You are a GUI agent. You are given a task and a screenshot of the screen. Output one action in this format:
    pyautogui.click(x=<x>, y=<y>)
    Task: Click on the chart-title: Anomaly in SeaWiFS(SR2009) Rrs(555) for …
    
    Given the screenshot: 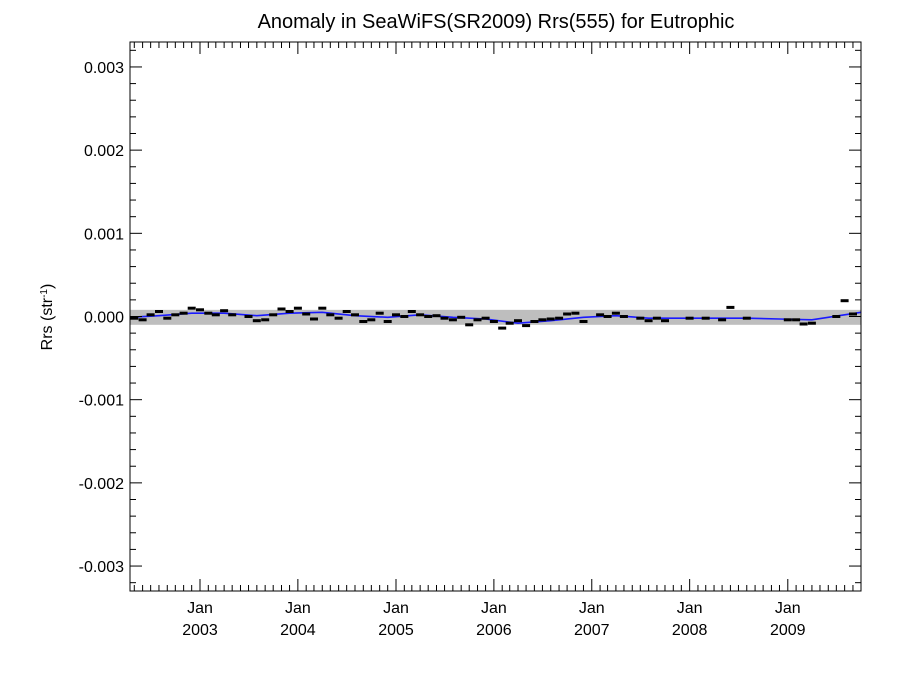 What is the action you would take?
    pyautogui.click(x=496, y=22)
    